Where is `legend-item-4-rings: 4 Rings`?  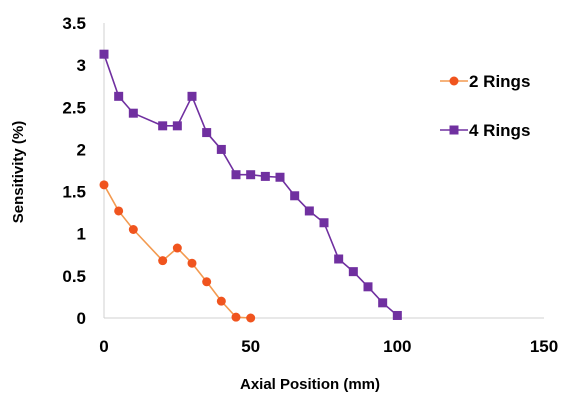
legend-item-4-rings: 4 Rings is located at coordinates (485, 130).